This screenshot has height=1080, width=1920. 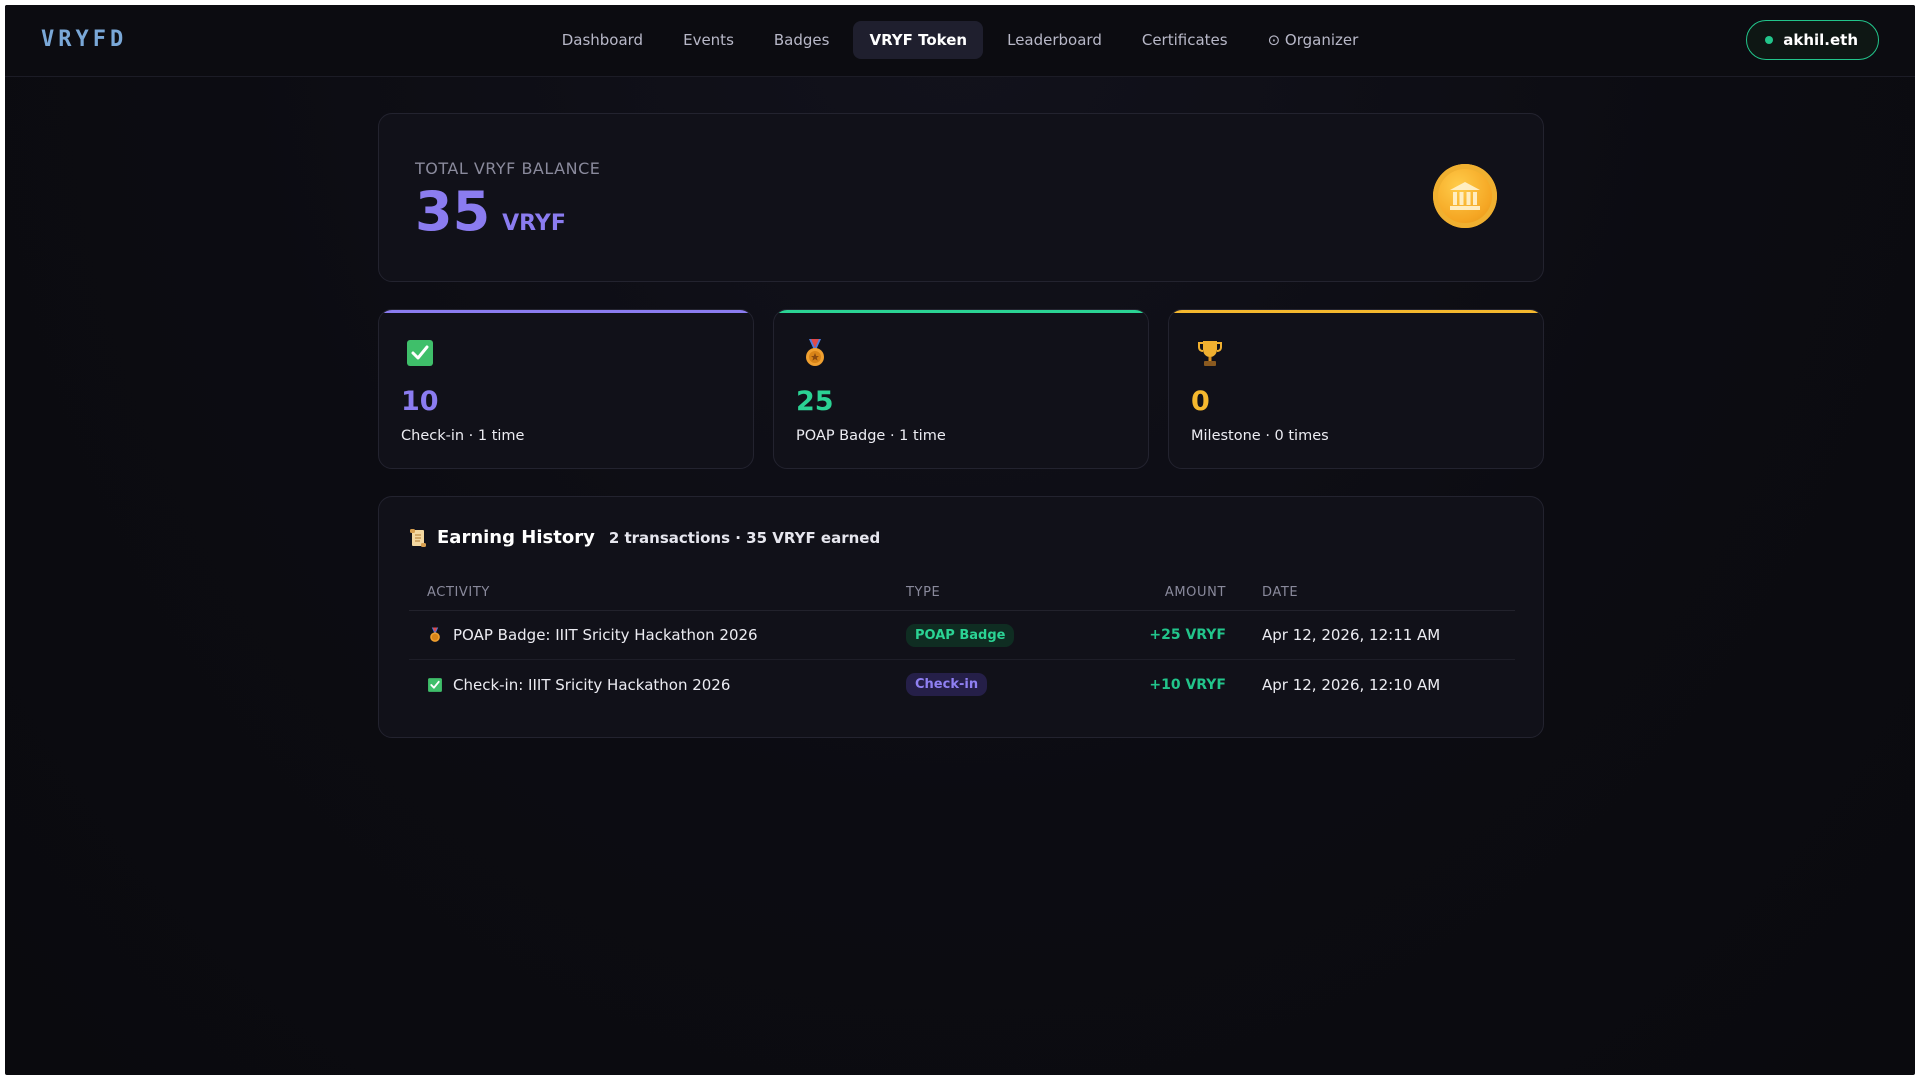 What do you see at coordinates (1313, 40) in the screenshot?
I see `nav-organizer: ⊙ Organizer` at bounding box center [1313, 40].